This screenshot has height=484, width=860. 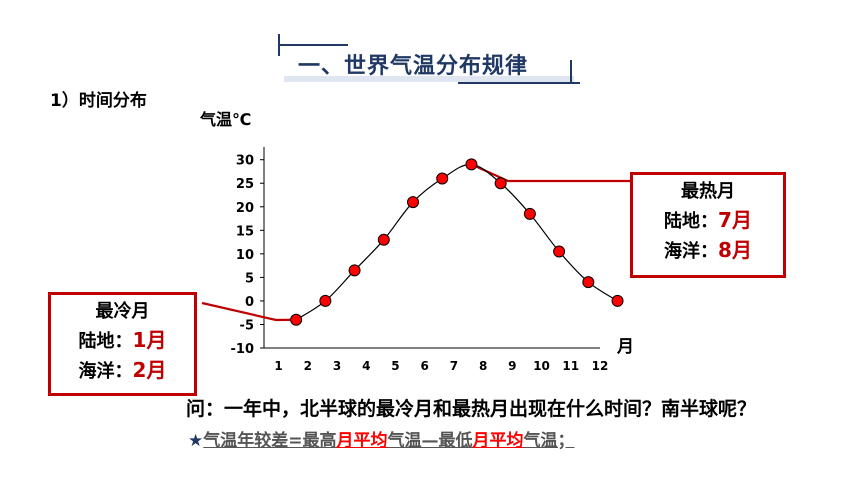 I want to click on formula-part-4: 月平均, so click(x=498, y=441).